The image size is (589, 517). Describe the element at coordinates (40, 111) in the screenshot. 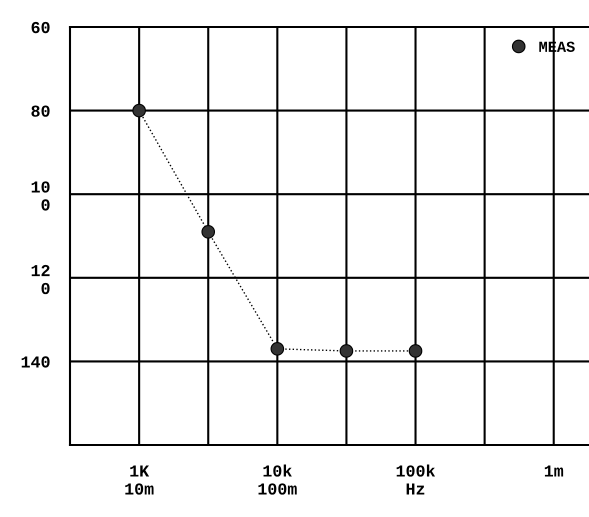

I see `y-tick-label: 80` at that location.